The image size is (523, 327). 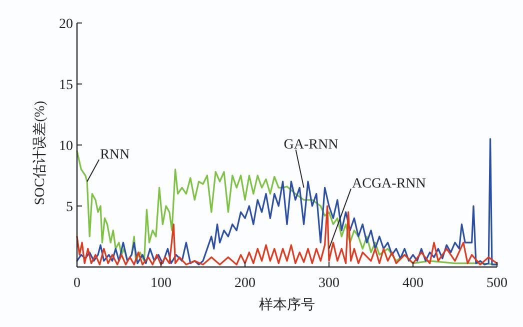 What do you see at coordinates (40, 153) in the screenshot?
I see `y-axis-title: SOC估计误差(%)` at bounding box center [40, 153].